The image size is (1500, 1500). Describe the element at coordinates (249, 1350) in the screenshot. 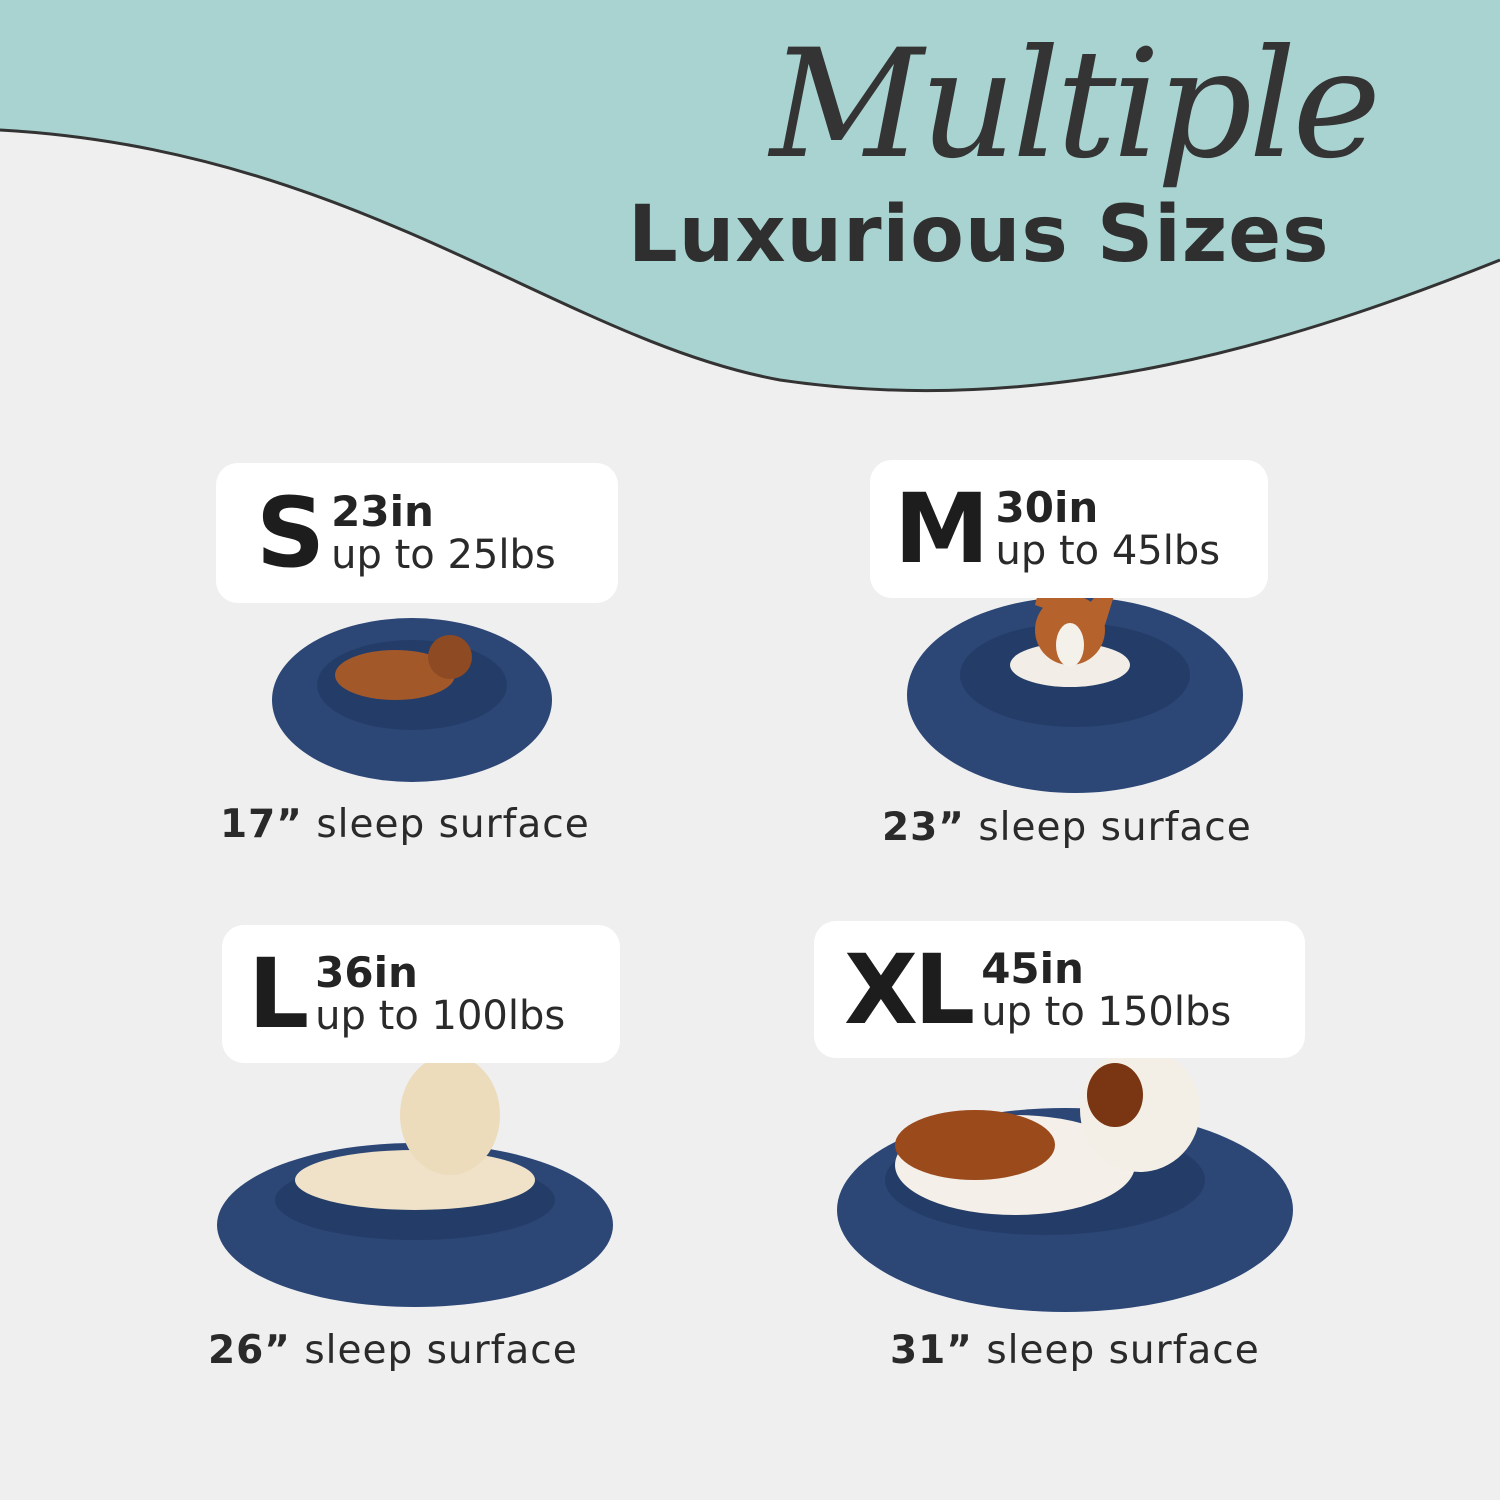

I see `surface-value: 26”` at that location.